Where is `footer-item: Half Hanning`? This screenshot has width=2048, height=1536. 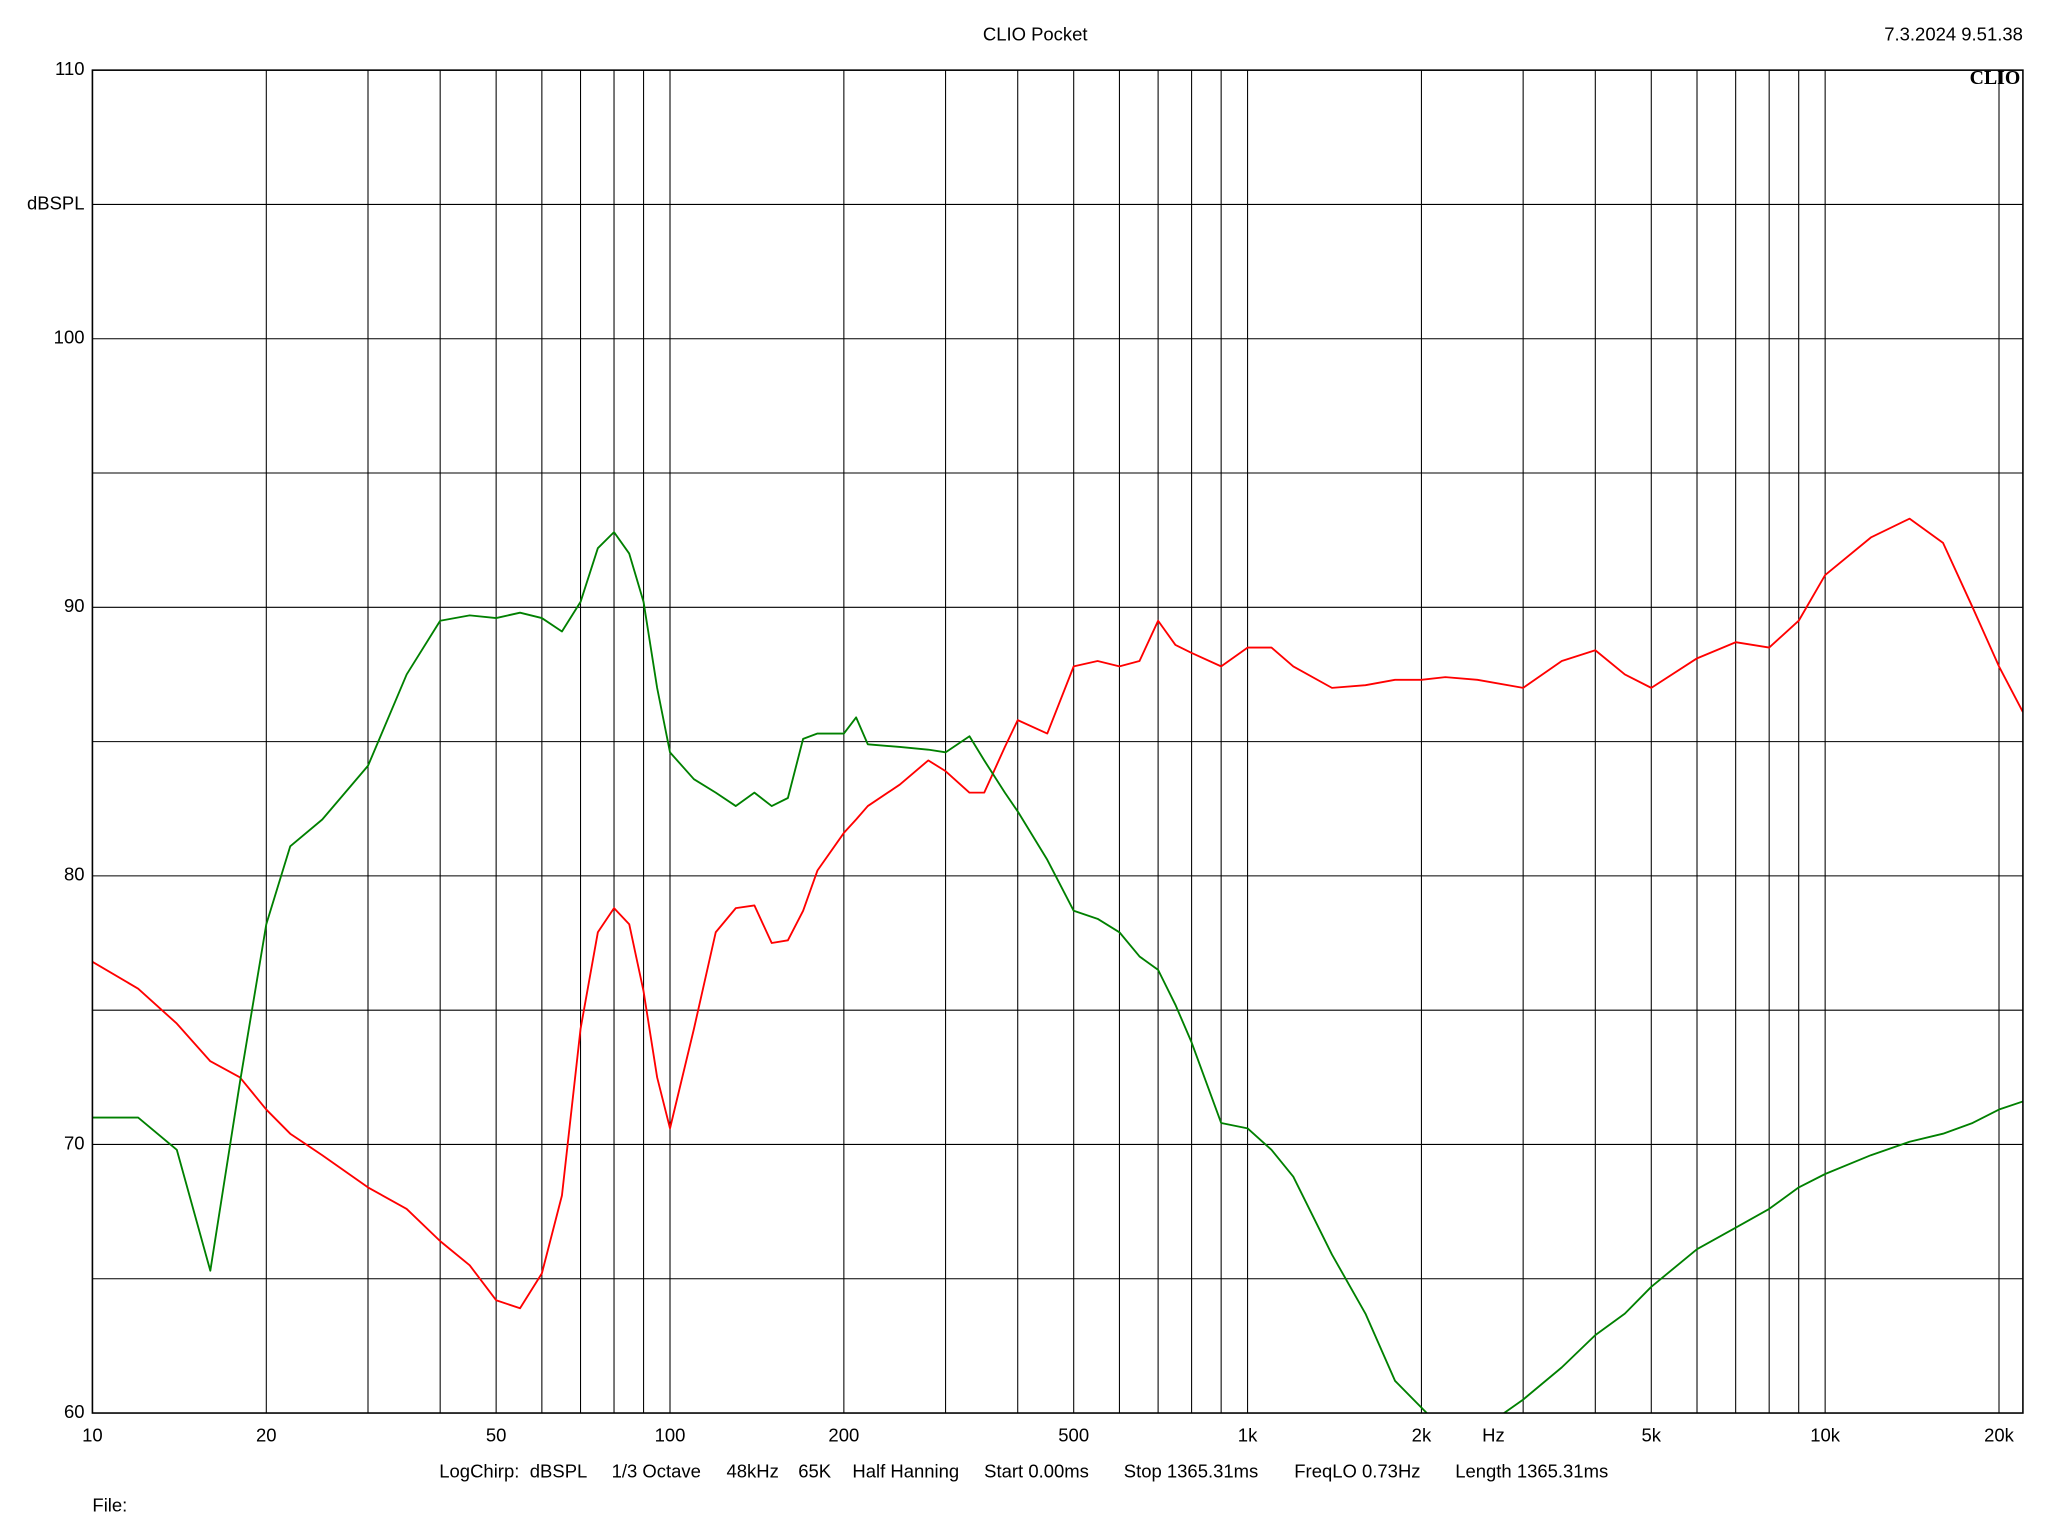
footer-item: Half Hanning is located at coordinates (905, 1470).